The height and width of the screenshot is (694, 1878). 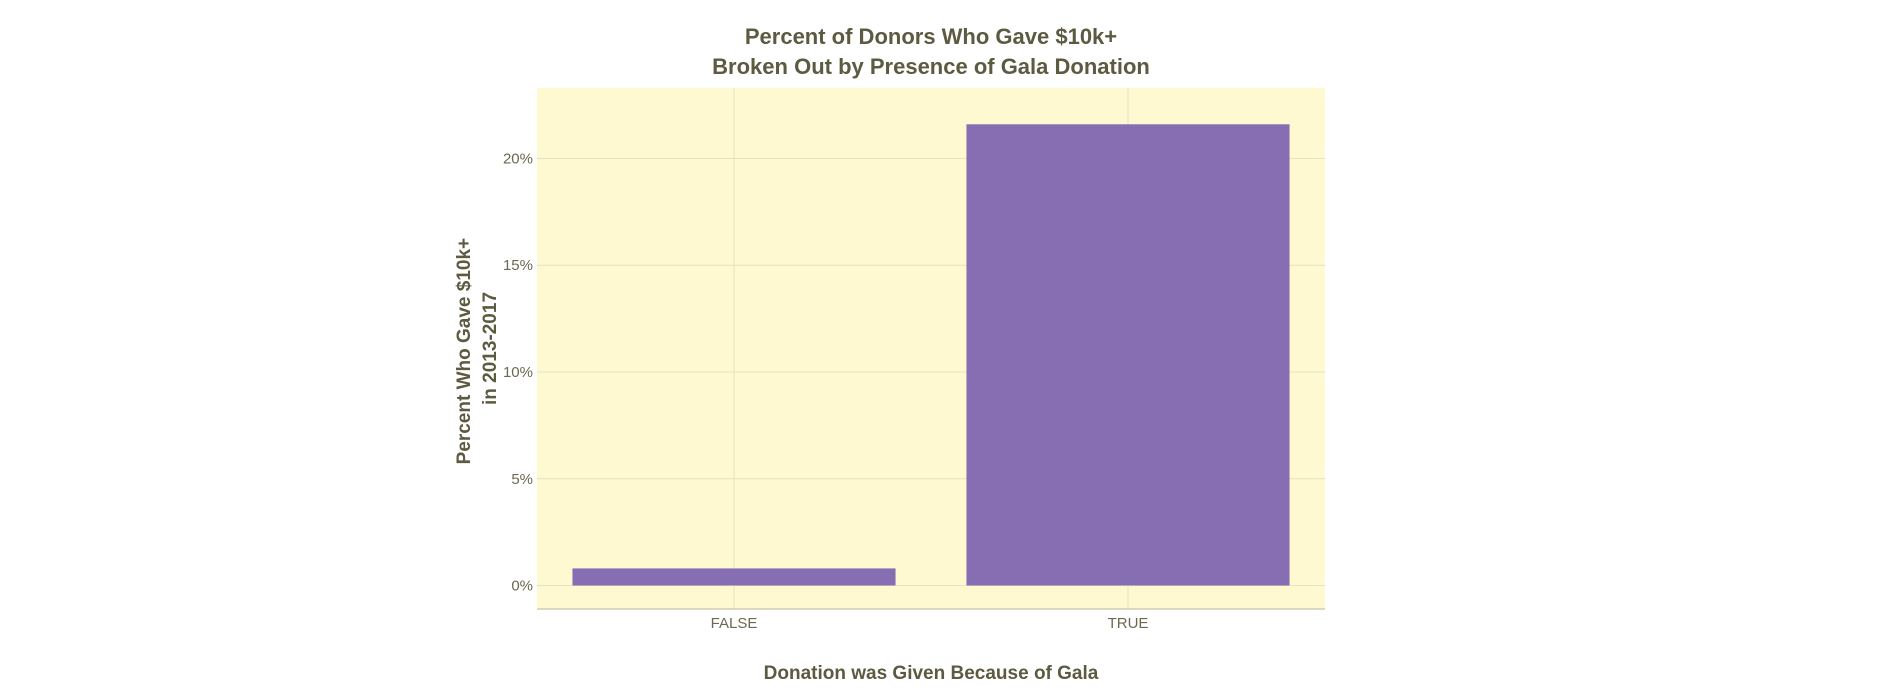 I want to click on x-axis-title: Donation was Given Because of Gala, so click(x=931, y=673).